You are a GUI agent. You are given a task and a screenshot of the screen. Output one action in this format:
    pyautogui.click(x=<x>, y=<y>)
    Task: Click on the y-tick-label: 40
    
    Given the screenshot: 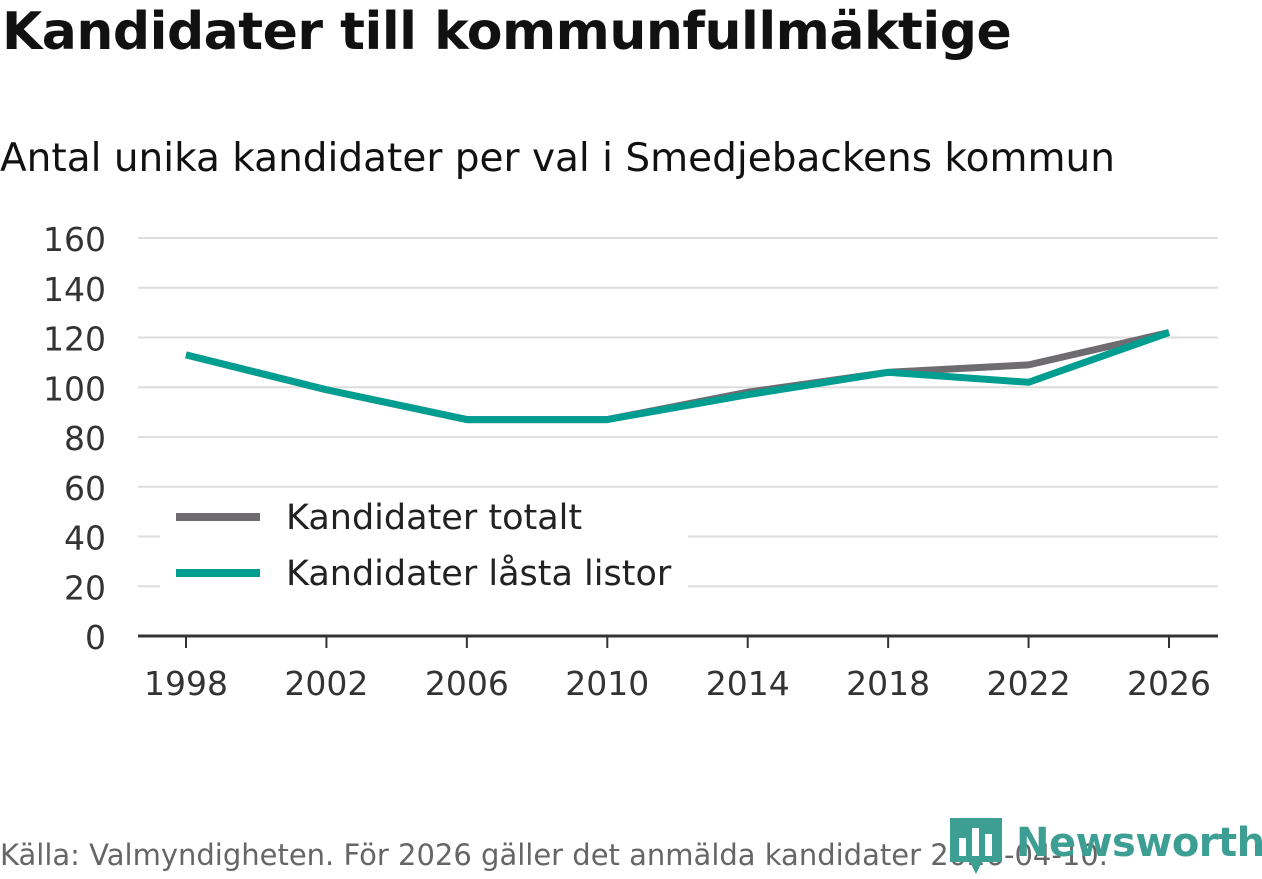 What is the action you would take?
    pyautogui.click(x=85, y=538)
    